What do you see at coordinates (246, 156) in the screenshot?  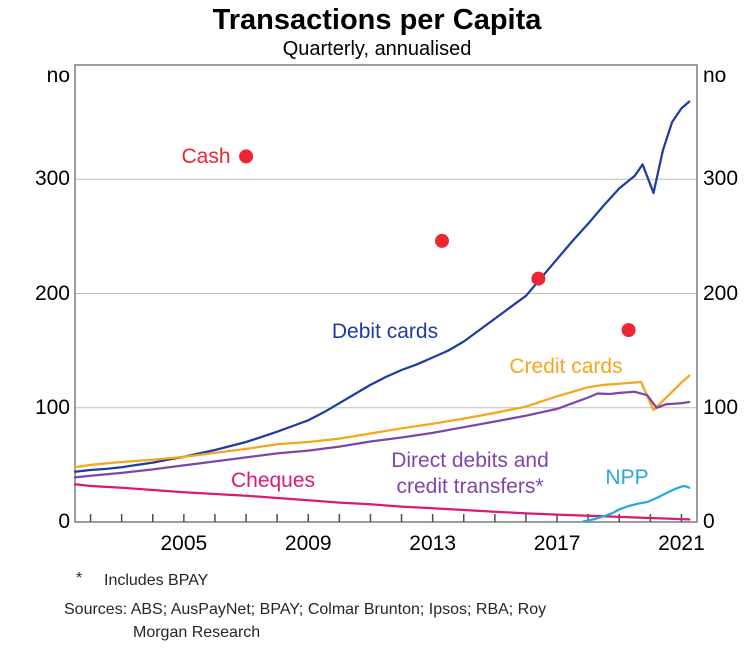 I see `cash-dot-2007` at bounding box center [246, 156].